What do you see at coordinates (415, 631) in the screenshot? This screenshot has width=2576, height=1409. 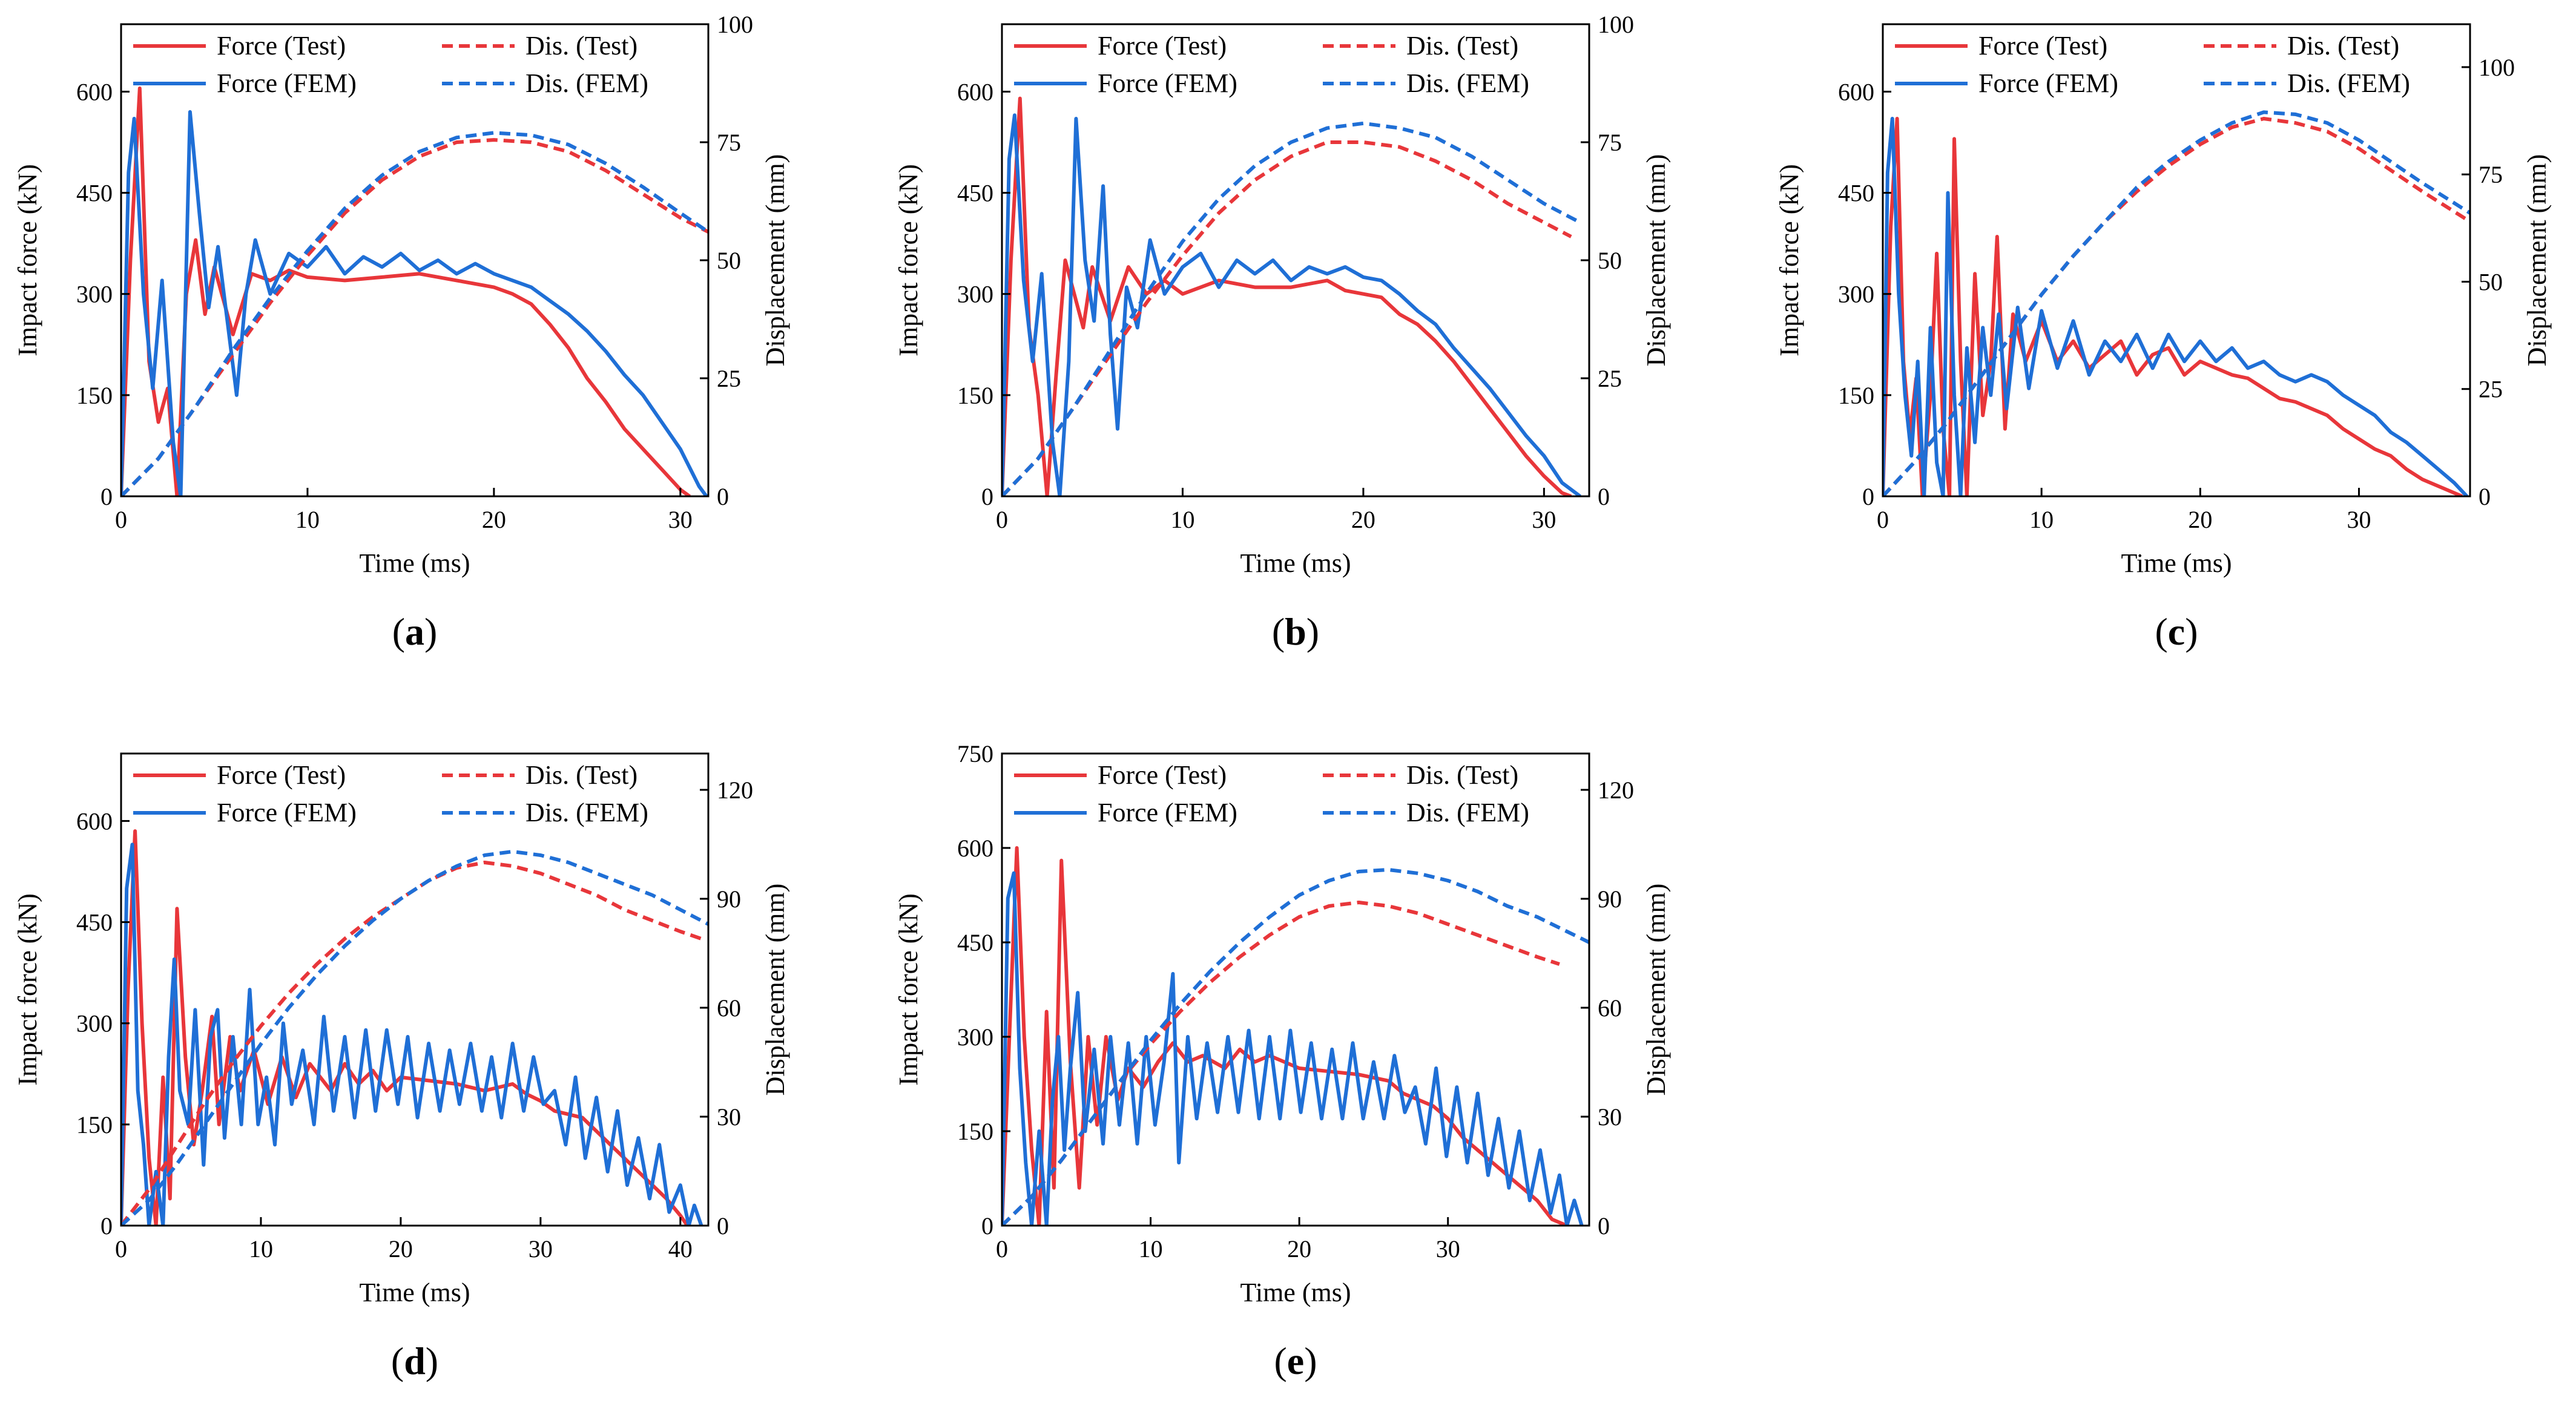 I see `panel-label: (a)` at bounding box center [415, 631].